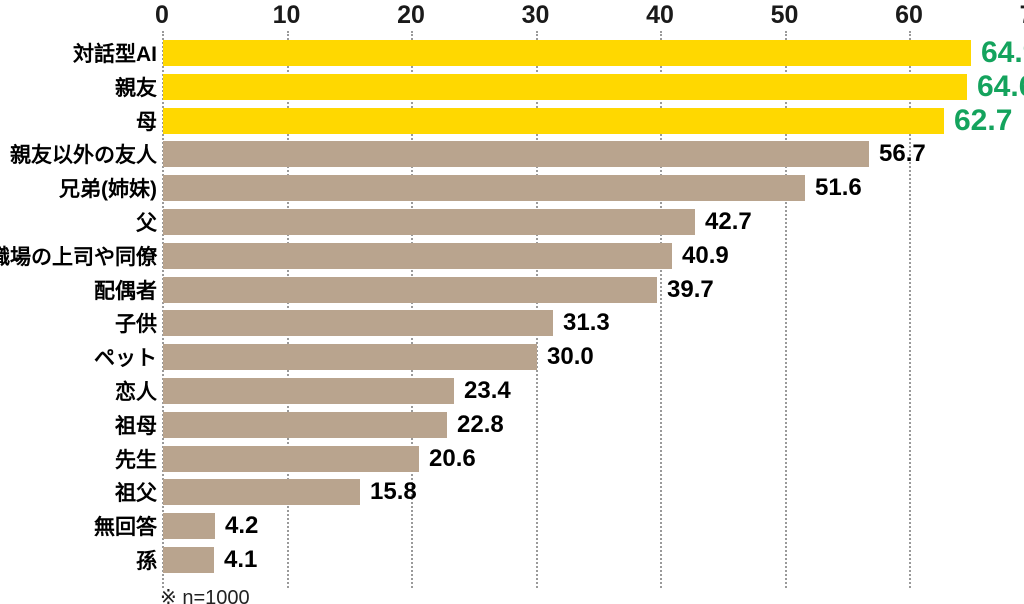  What do you see at coordinates (83, 155) in the screenshot?
I see `category-label: 親友以外の友人` at bounding box center [83, 155].